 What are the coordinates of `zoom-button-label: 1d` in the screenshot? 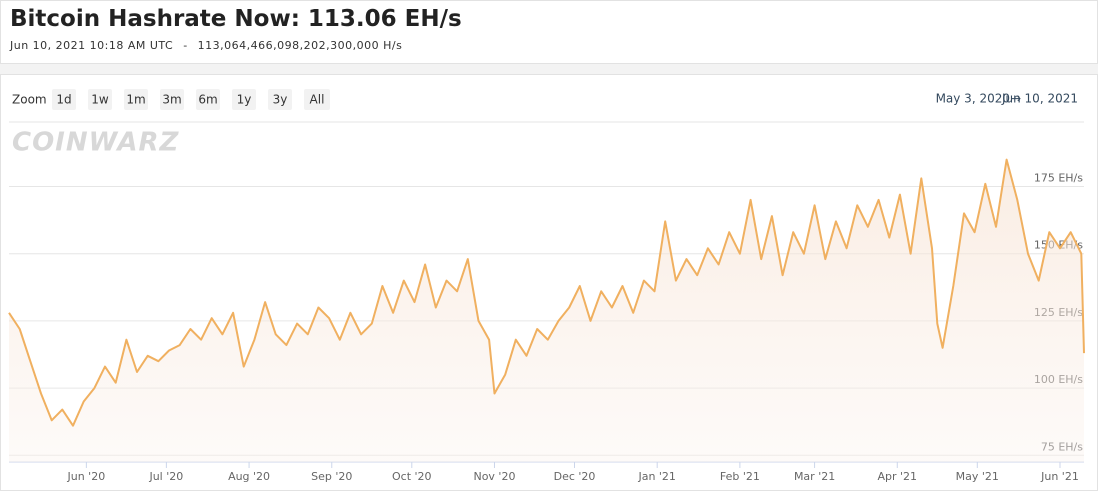 It's located at (63, 100).